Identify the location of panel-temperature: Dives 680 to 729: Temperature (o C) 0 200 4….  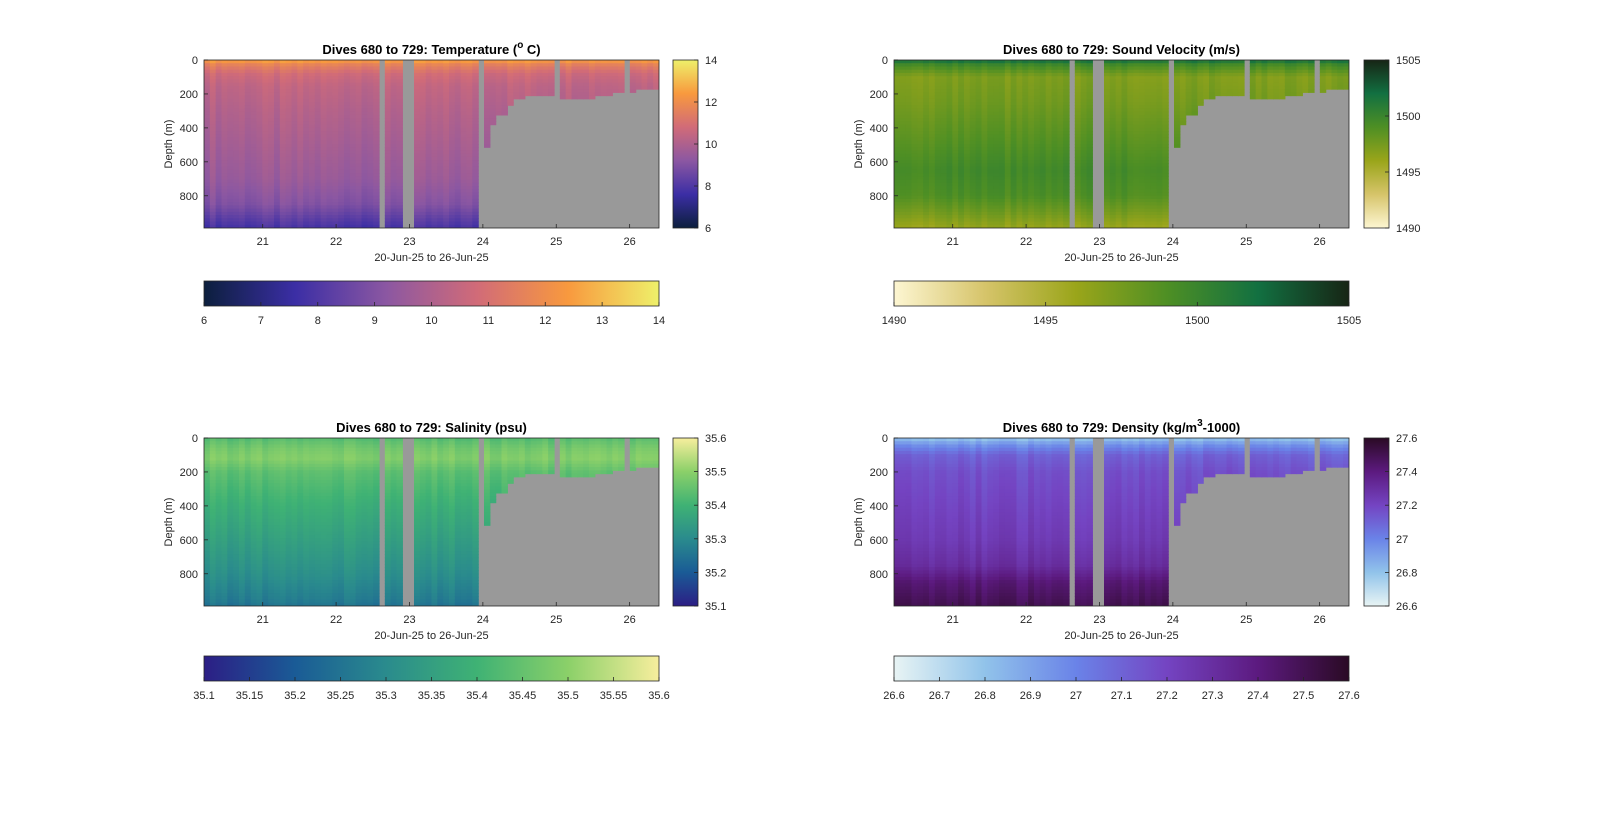
(440, 183).